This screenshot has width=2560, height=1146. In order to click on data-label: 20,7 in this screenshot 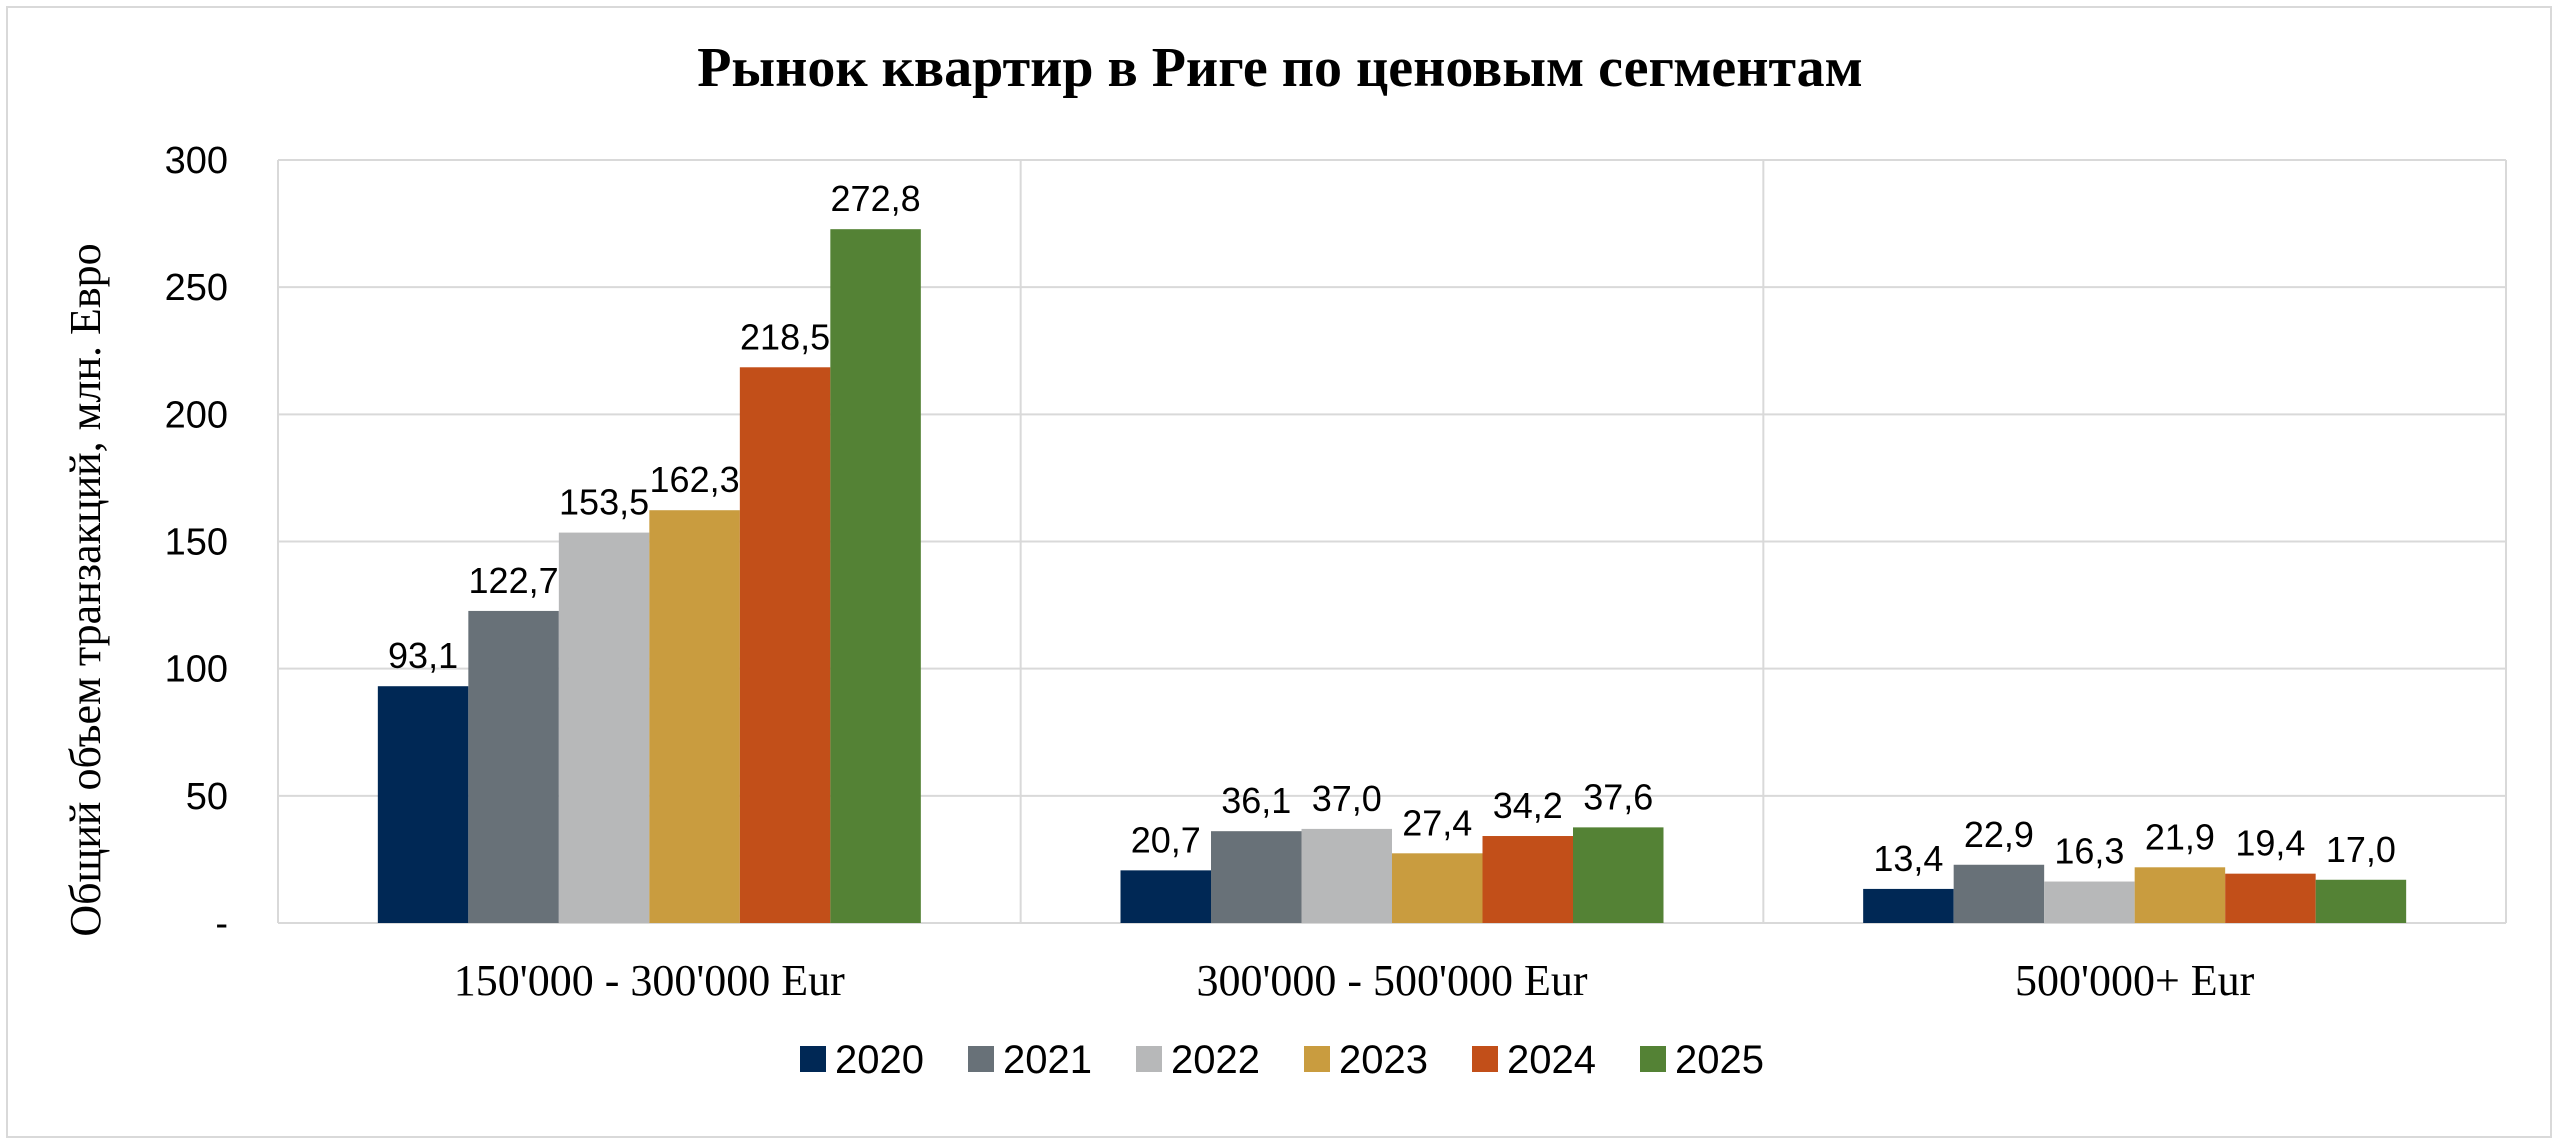, I will do `click(1166, 839)`.